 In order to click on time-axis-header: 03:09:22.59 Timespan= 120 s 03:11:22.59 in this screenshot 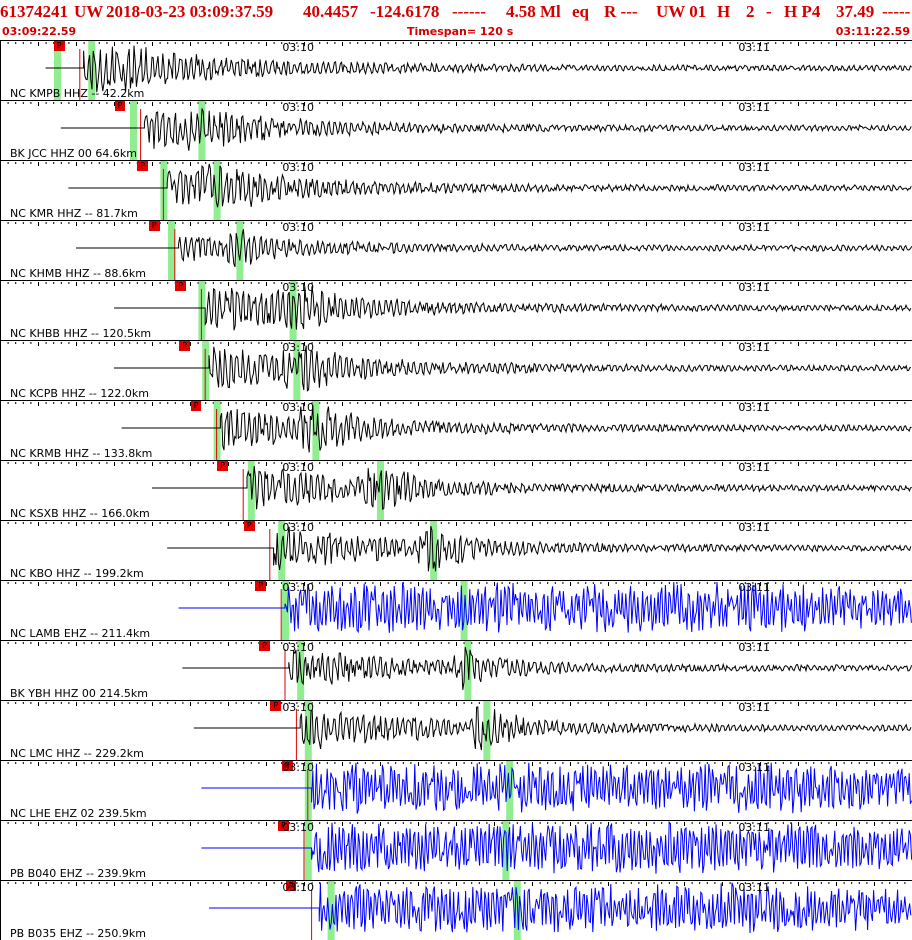, I will do `click(456, 31)`.